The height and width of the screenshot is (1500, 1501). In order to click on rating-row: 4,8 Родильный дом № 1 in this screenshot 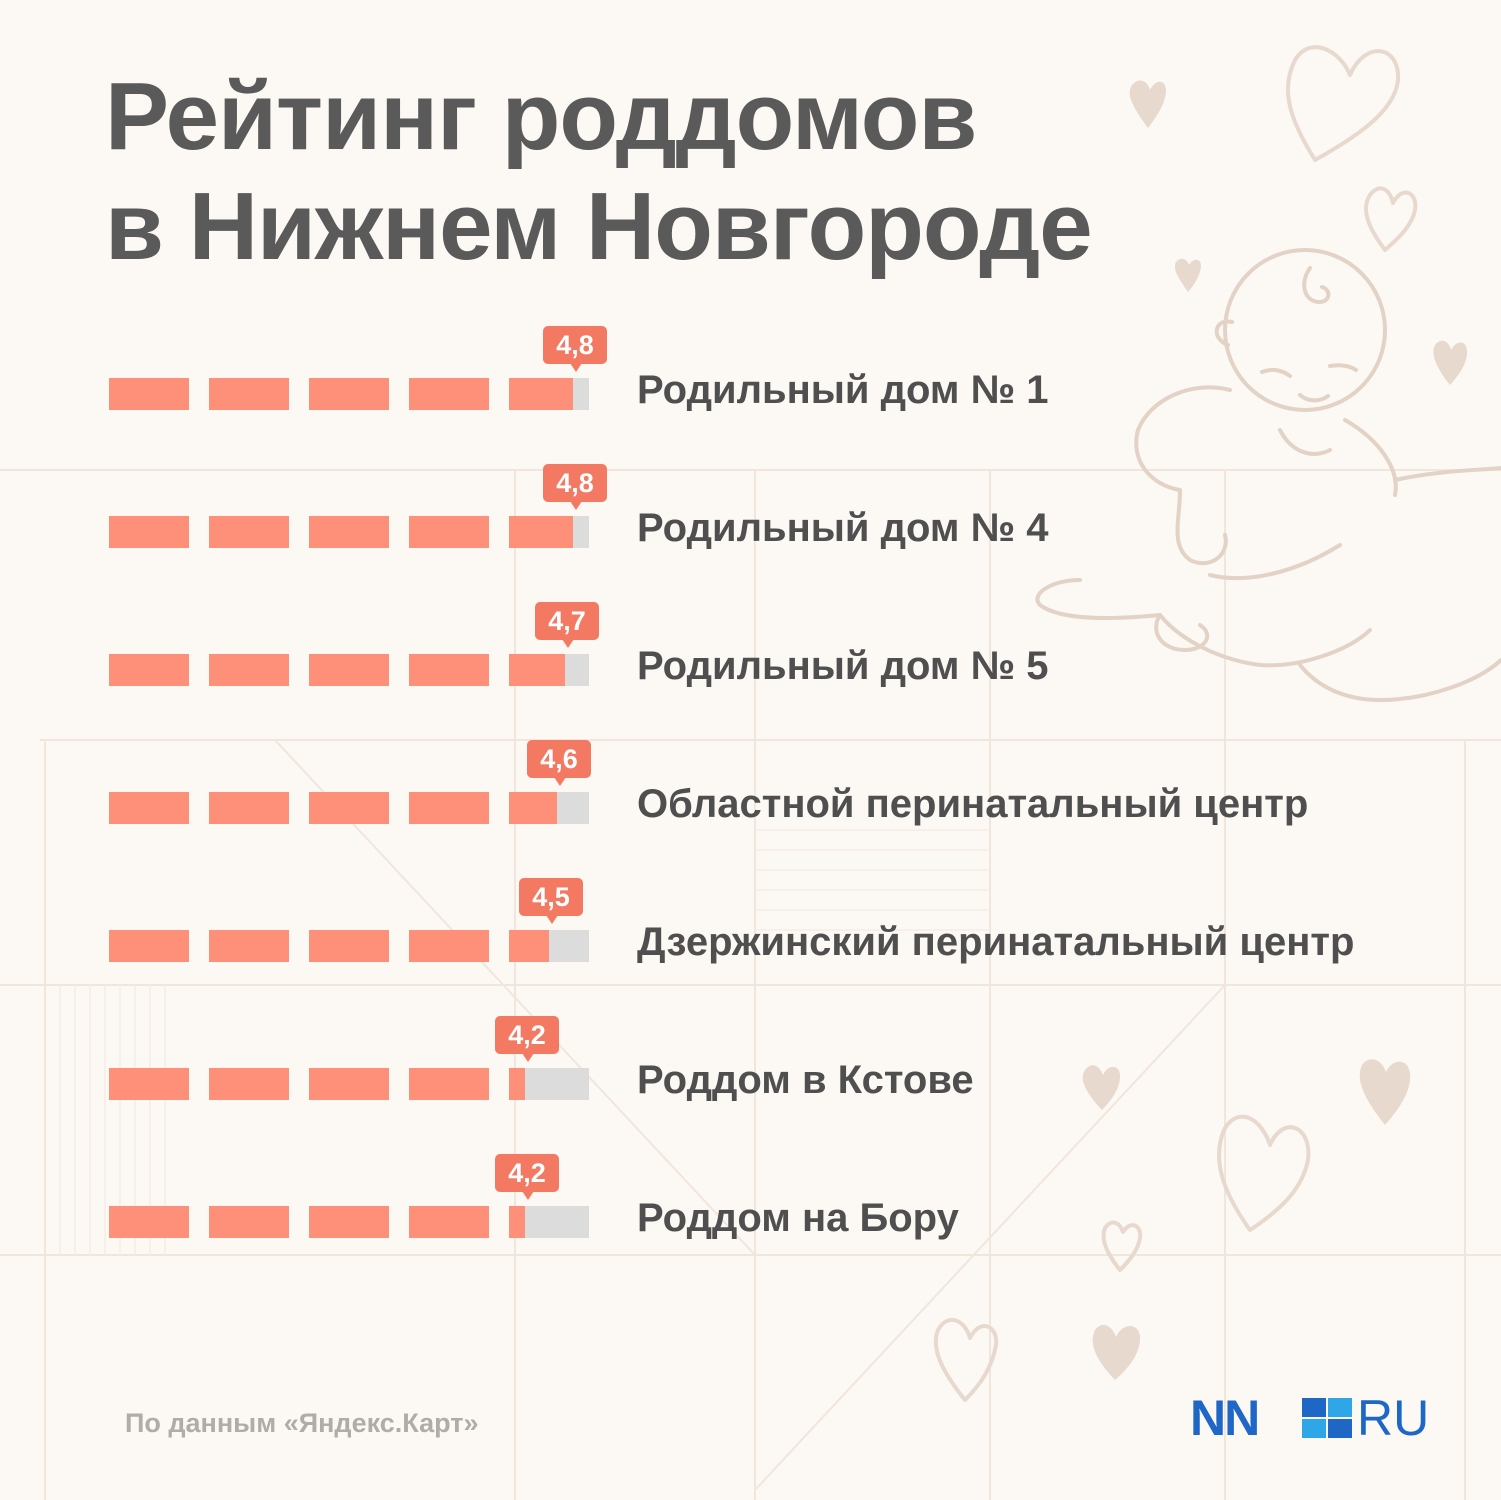, I will do `click(750, 378)`.